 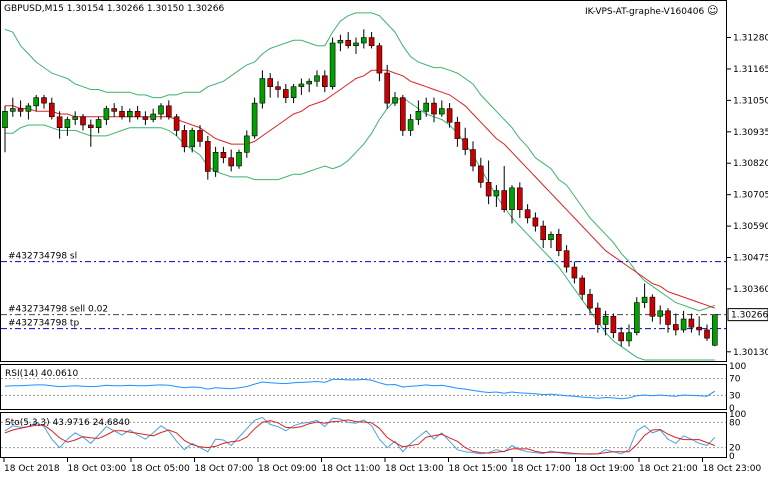 I want to click on price-tick-label: 1.30130, so click(x=750, y=353).